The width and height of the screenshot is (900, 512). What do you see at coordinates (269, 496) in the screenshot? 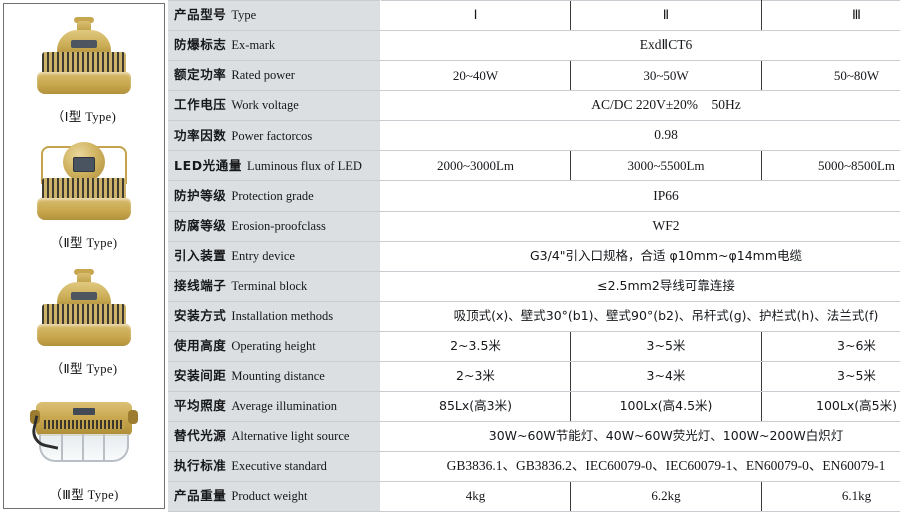
I see `row-label-en: Product weight` at bounding box center [269, 496].